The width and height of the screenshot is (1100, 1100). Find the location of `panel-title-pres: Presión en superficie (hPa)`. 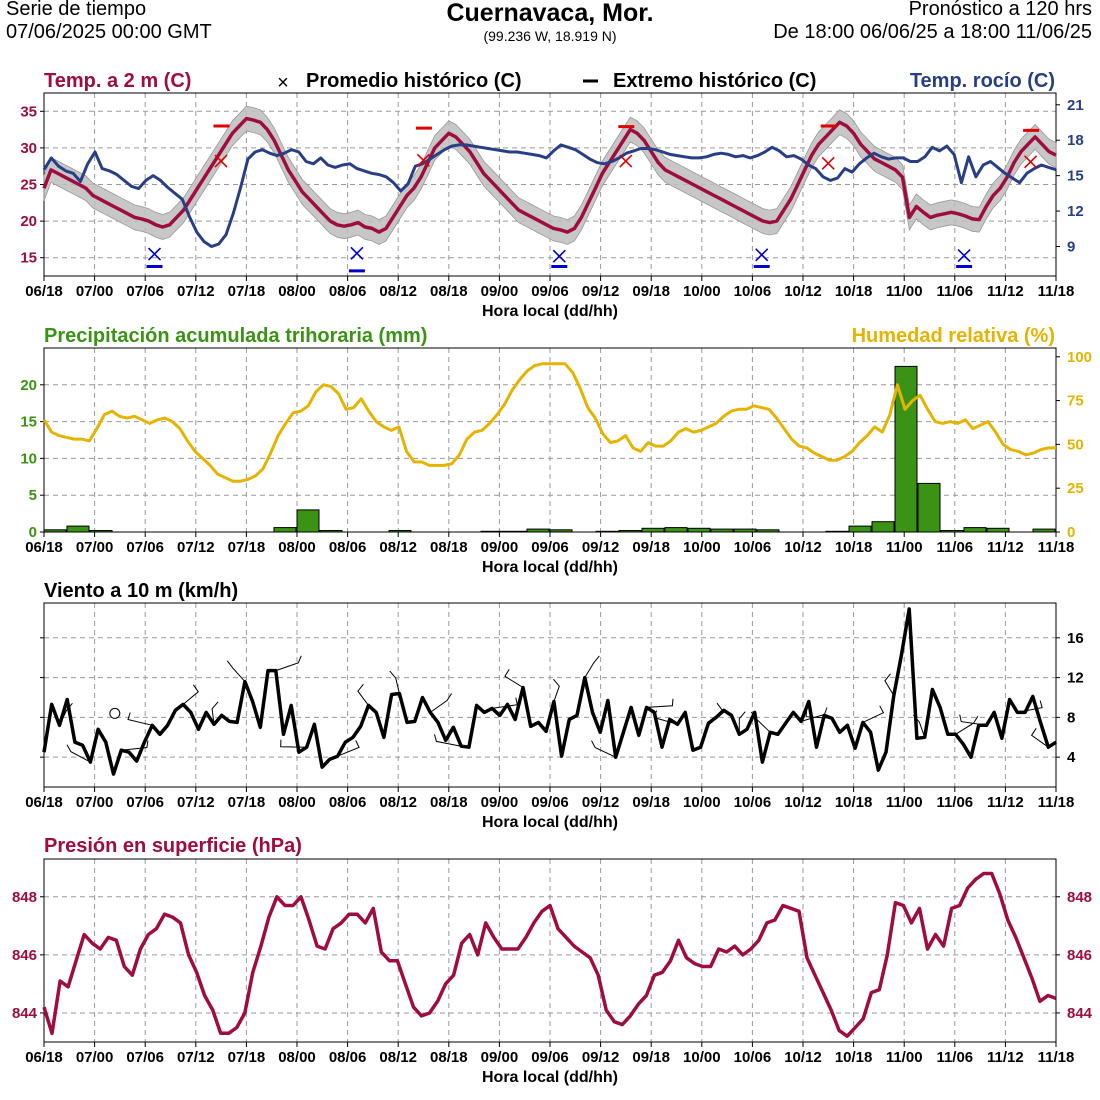

panel-title-pres: Presión en superficie (hPa) is located at coordinates (173, 846).